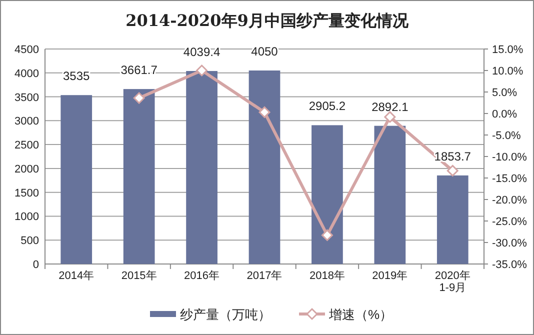 The width and height of the screenshot is (534, 335). Describe the element at coordinates (505, 114) in the screenshot. I see `y2-tick-label: 0.0%` at that location.